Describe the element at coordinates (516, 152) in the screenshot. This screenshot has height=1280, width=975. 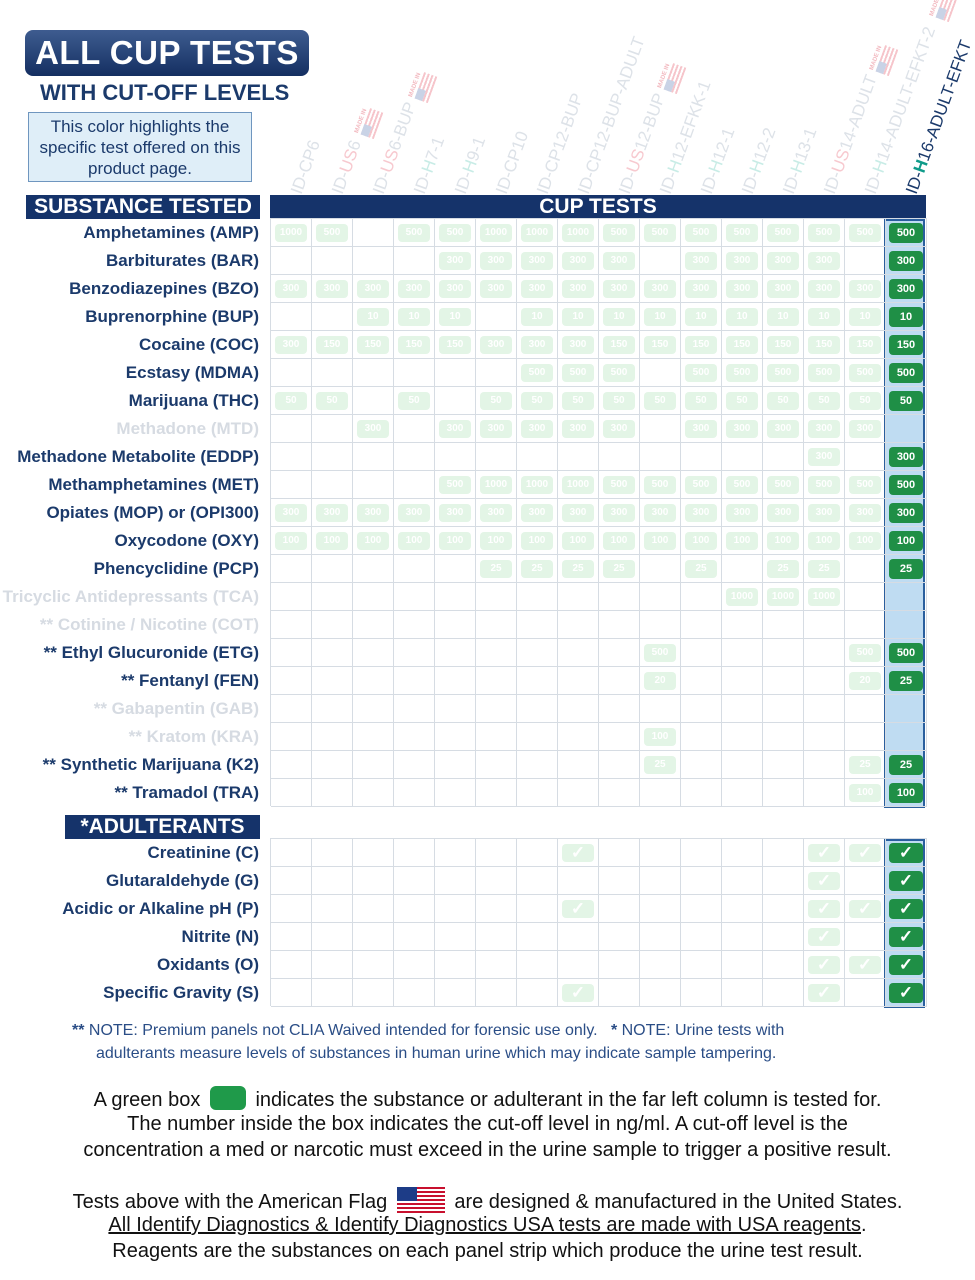
I see `column-header-part: CP10` at that location.